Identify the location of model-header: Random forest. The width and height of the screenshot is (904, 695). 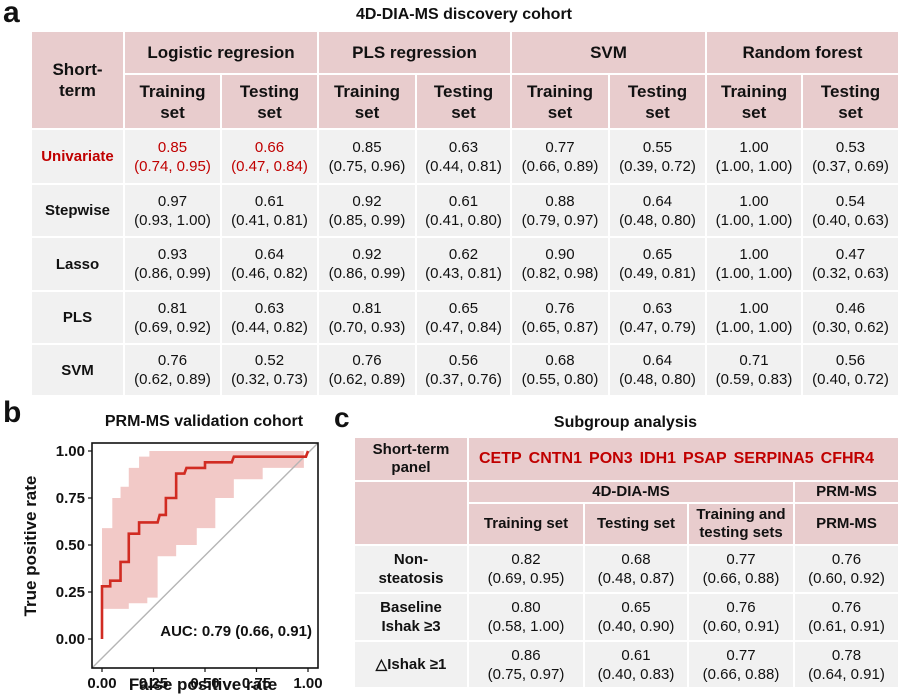
(802, 52).